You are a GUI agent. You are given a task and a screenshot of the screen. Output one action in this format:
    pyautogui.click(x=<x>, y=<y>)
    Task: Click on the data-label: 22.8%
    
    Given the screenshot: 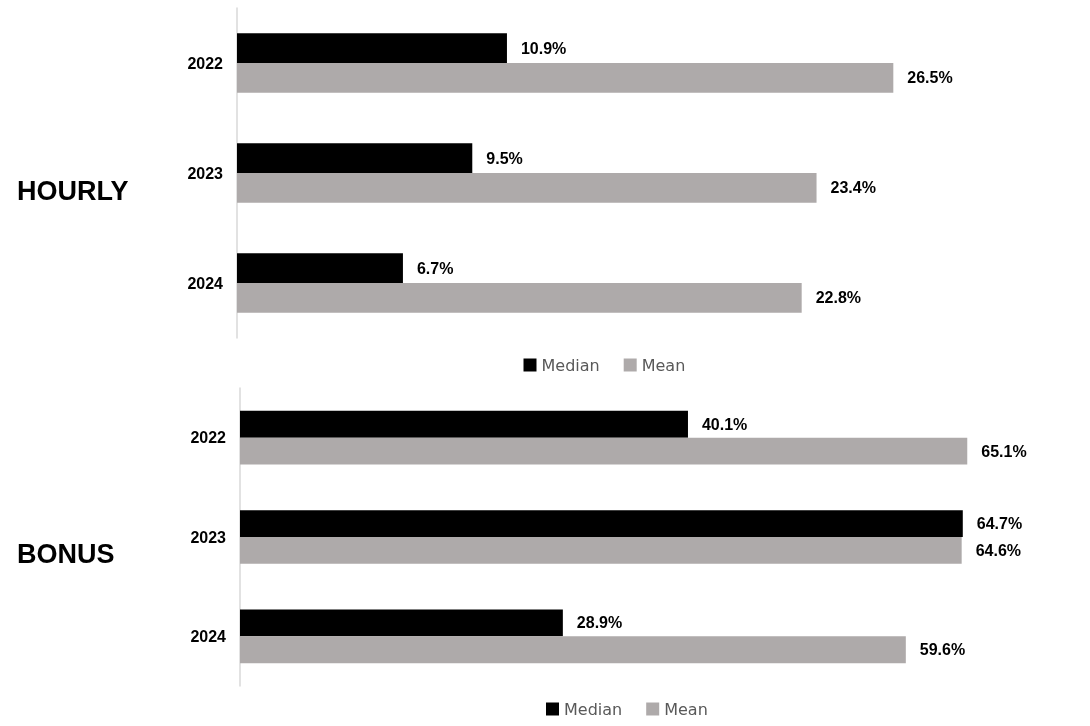 What is the action you would take?
    pyautogui.click(x=838, y=298)
    